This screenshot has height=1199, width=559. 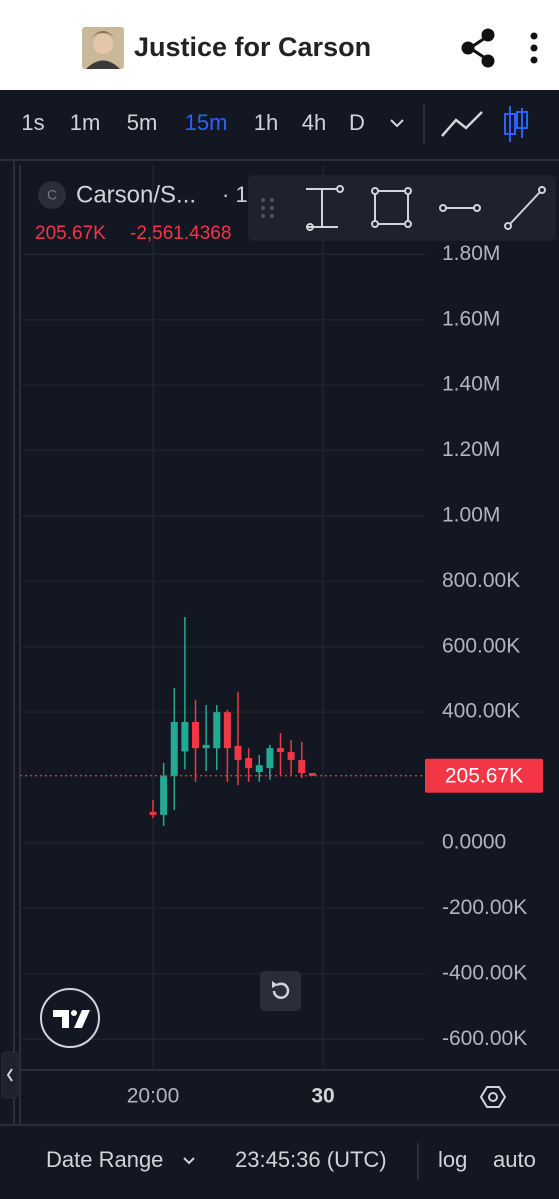 What do you see at coordinates (70, 233) in the screenshot?
I see `legend-price: 205.67K` at bounding box center [70, 233].